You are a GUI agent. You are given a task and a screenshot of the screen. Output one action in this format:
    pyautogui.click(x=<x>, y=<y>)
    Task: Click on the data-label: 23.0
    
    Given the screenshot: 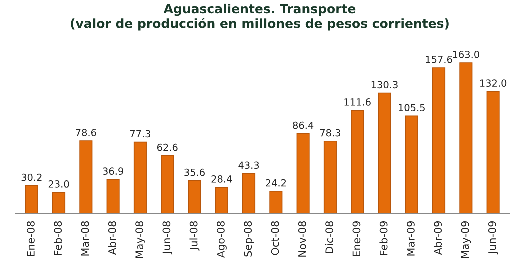 What is the action you would take?
    pyautogui.click(x=59, y=184)
    